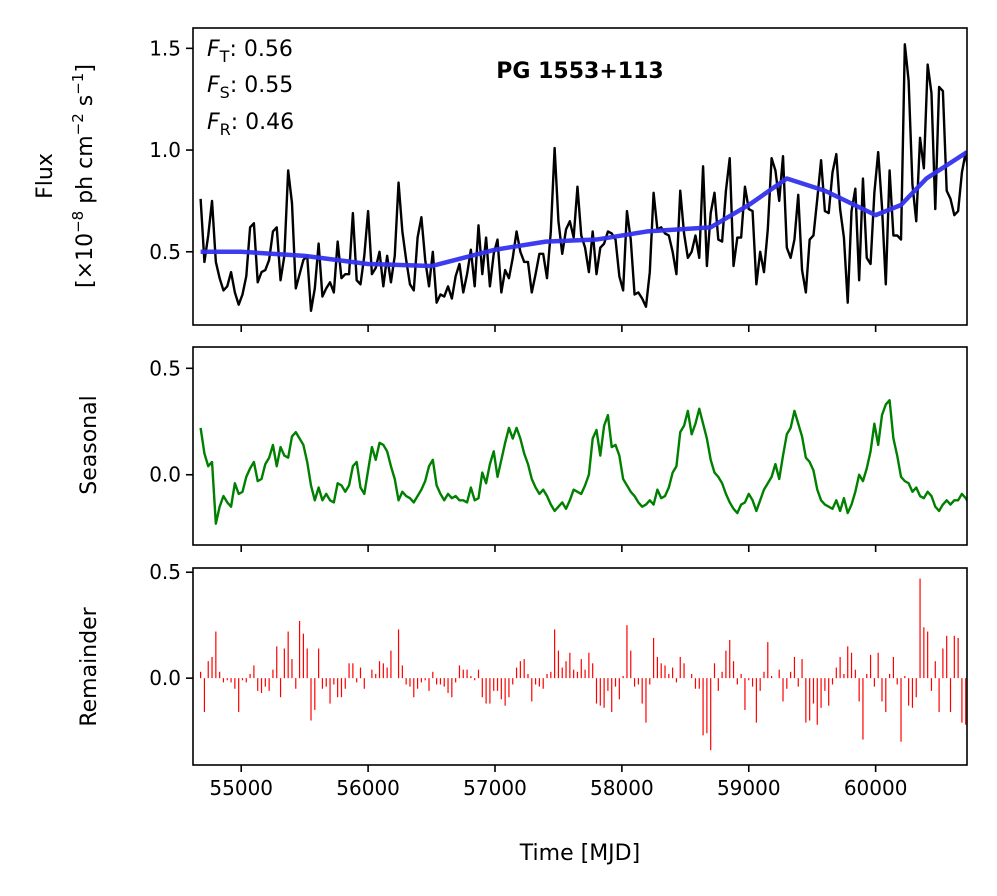  What do you see at coordinates (165, 150) in the screenshot?
I see `flux-y-tick-label: 1.0` at bounding box center [165, 150].